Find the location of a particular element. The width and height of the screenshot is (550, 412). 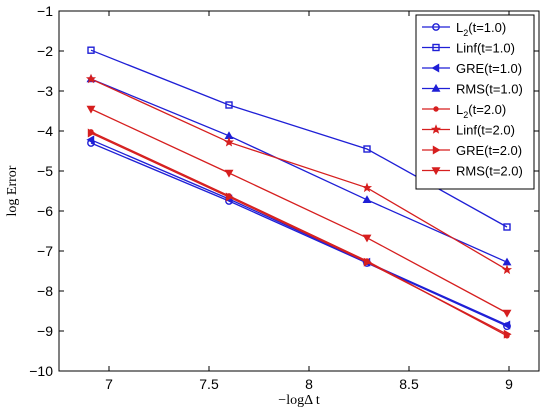

y-axis-label: log Error is located at coordinates (12, 190).